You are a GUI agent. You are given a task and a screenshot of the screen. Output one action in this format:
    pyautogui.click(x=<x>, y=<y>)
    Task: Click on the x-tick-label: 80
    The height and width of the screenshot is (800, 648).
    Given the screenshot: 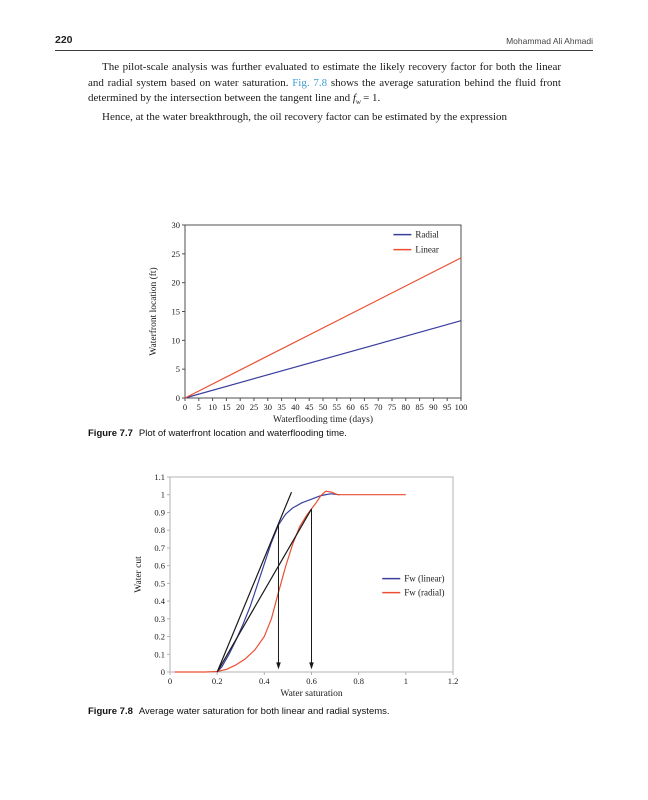 What is the action you would take?
    pyautogui.click(x=406, y=407)
    